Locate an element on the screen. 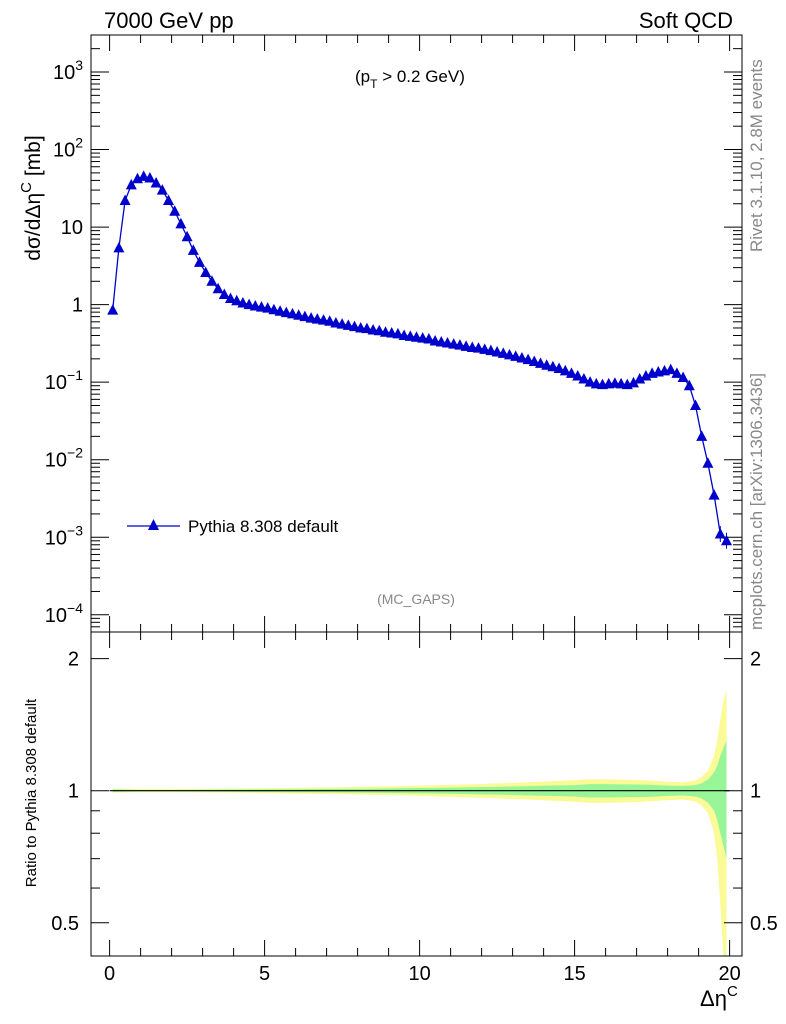 The height and width of the screenshot is (1024, 786). ratio-y-tick-label: 1 is located at coordinates (73, 792).